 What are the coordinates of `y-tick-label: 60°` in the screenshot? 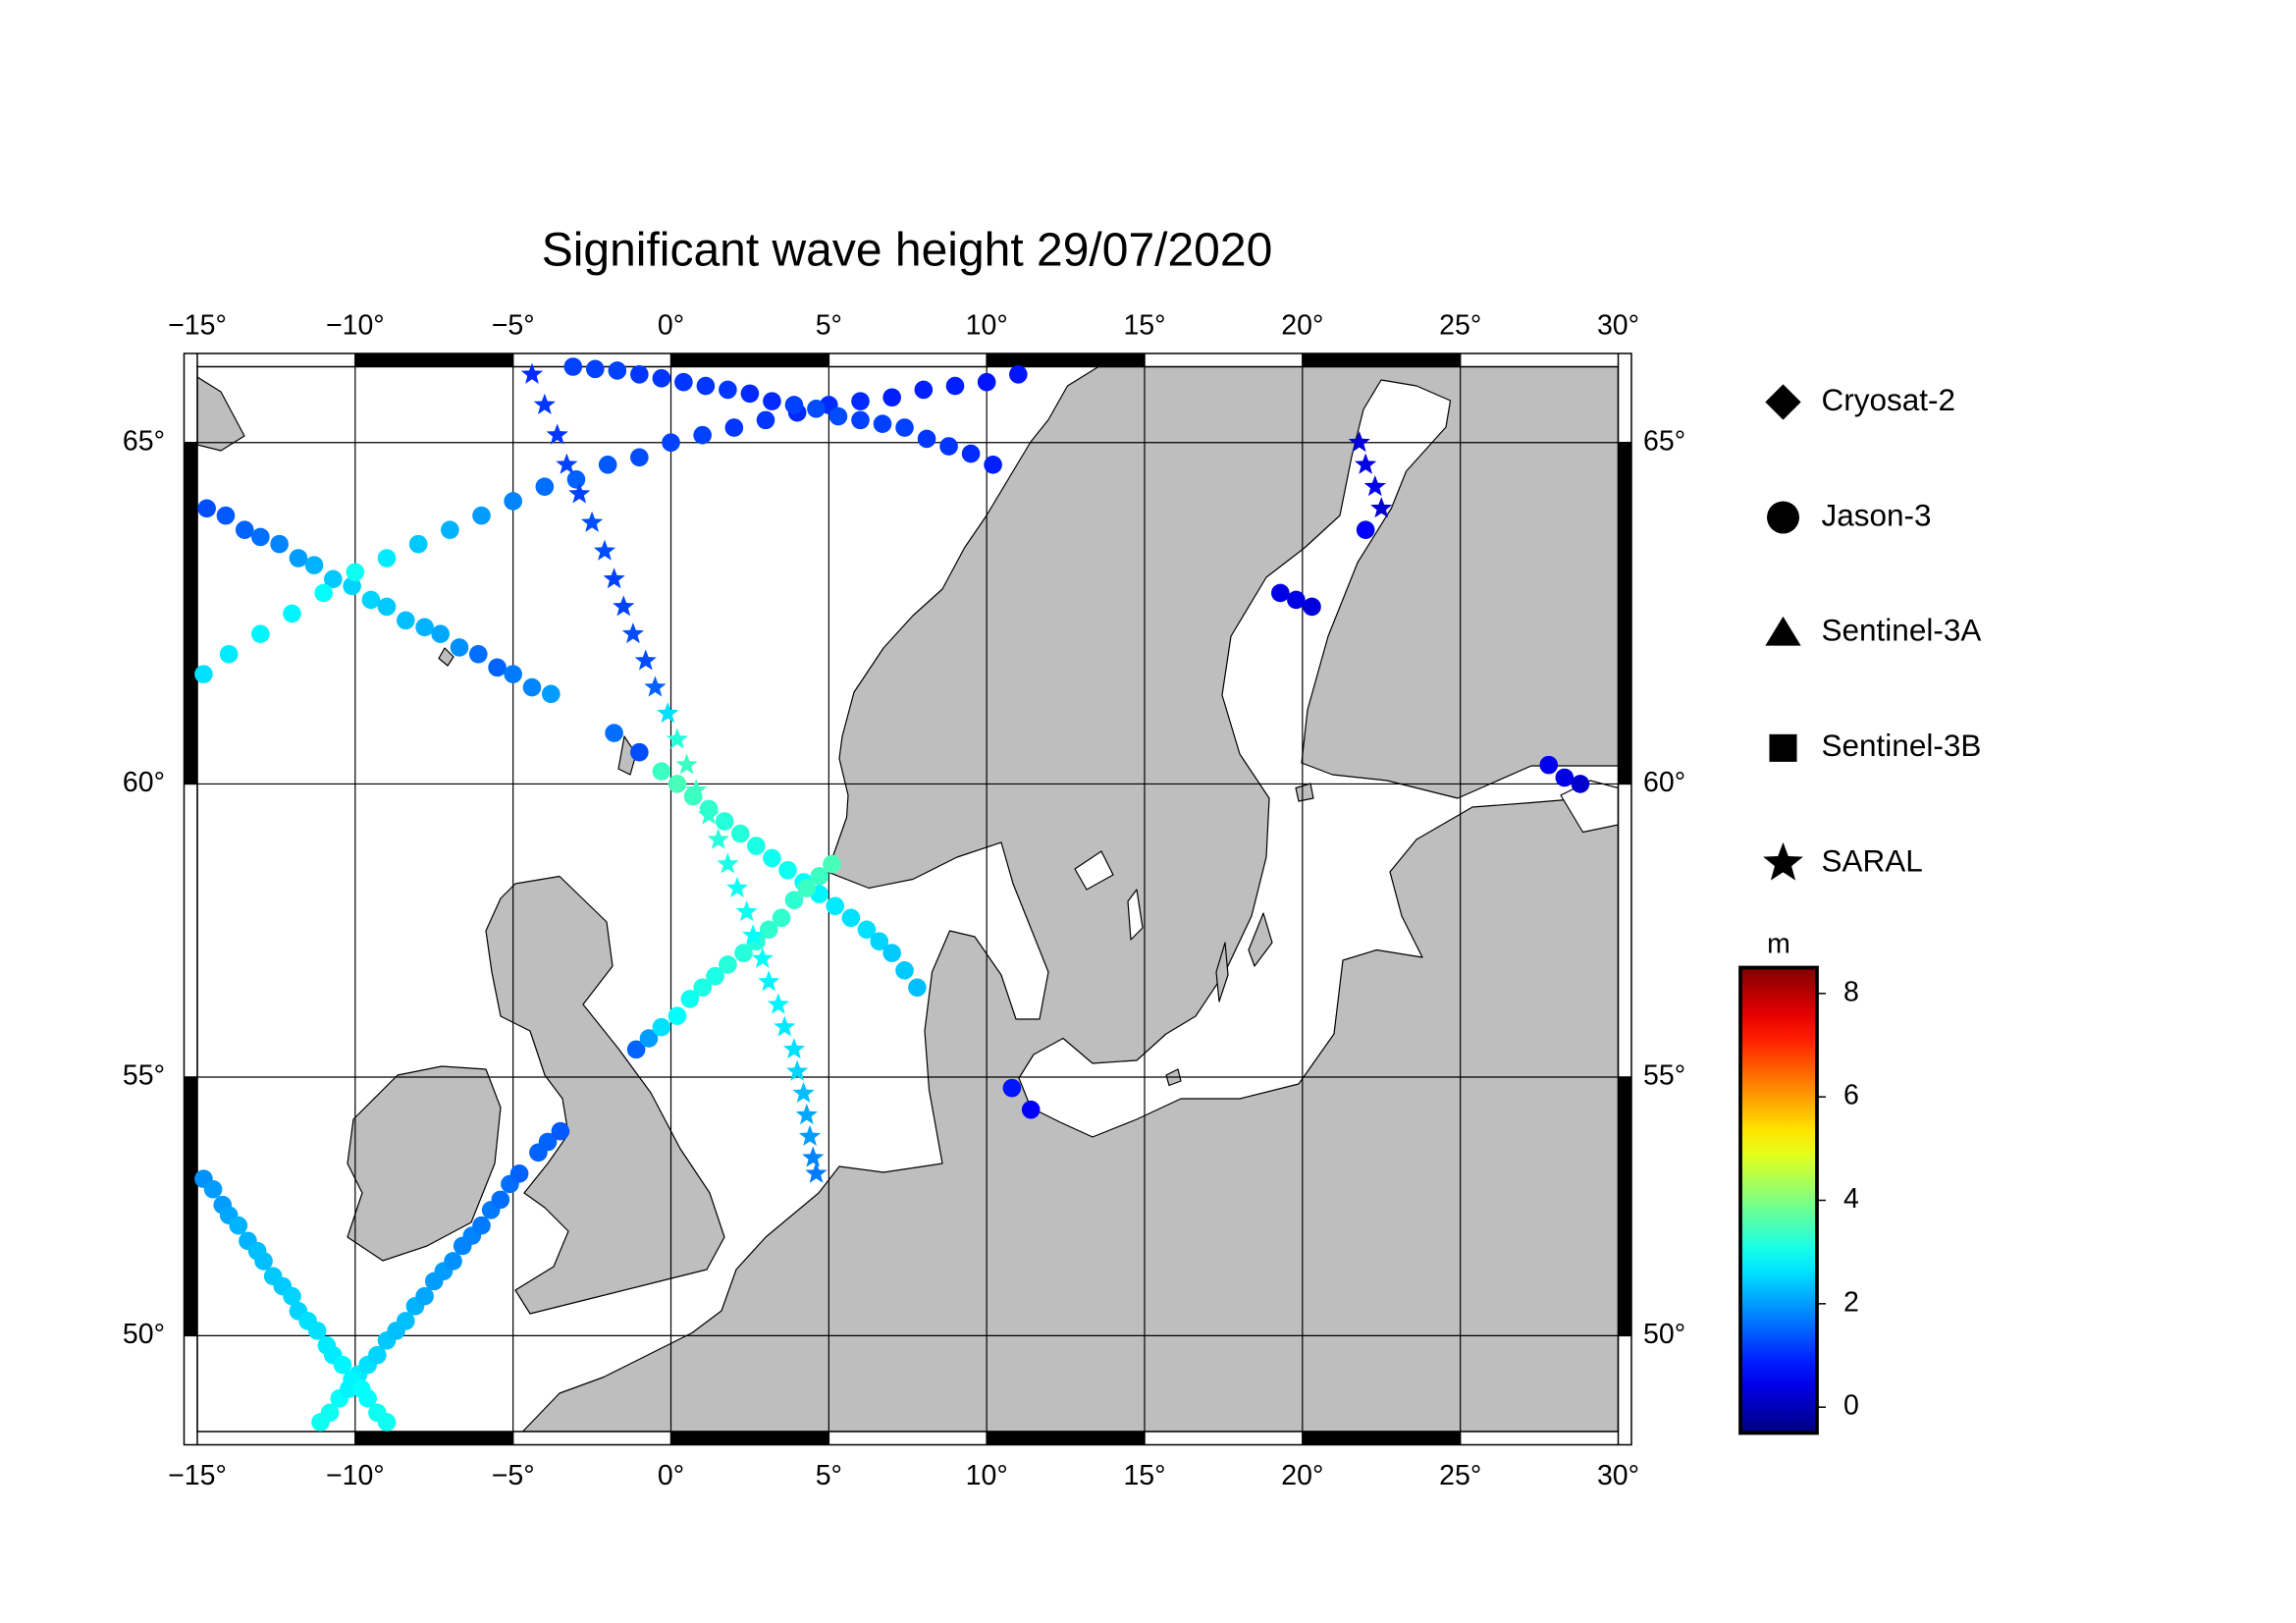 It's located at (1664, 782).